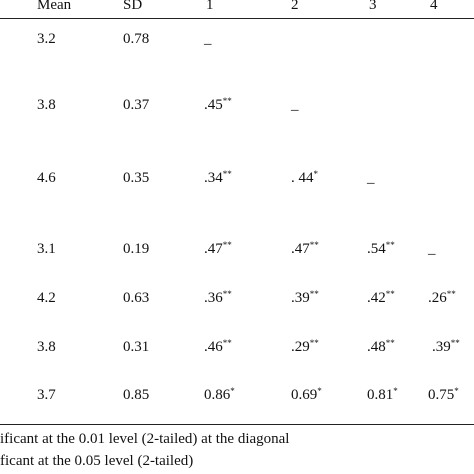  I want to click on row-mean: 3.7, so click(46, 395).